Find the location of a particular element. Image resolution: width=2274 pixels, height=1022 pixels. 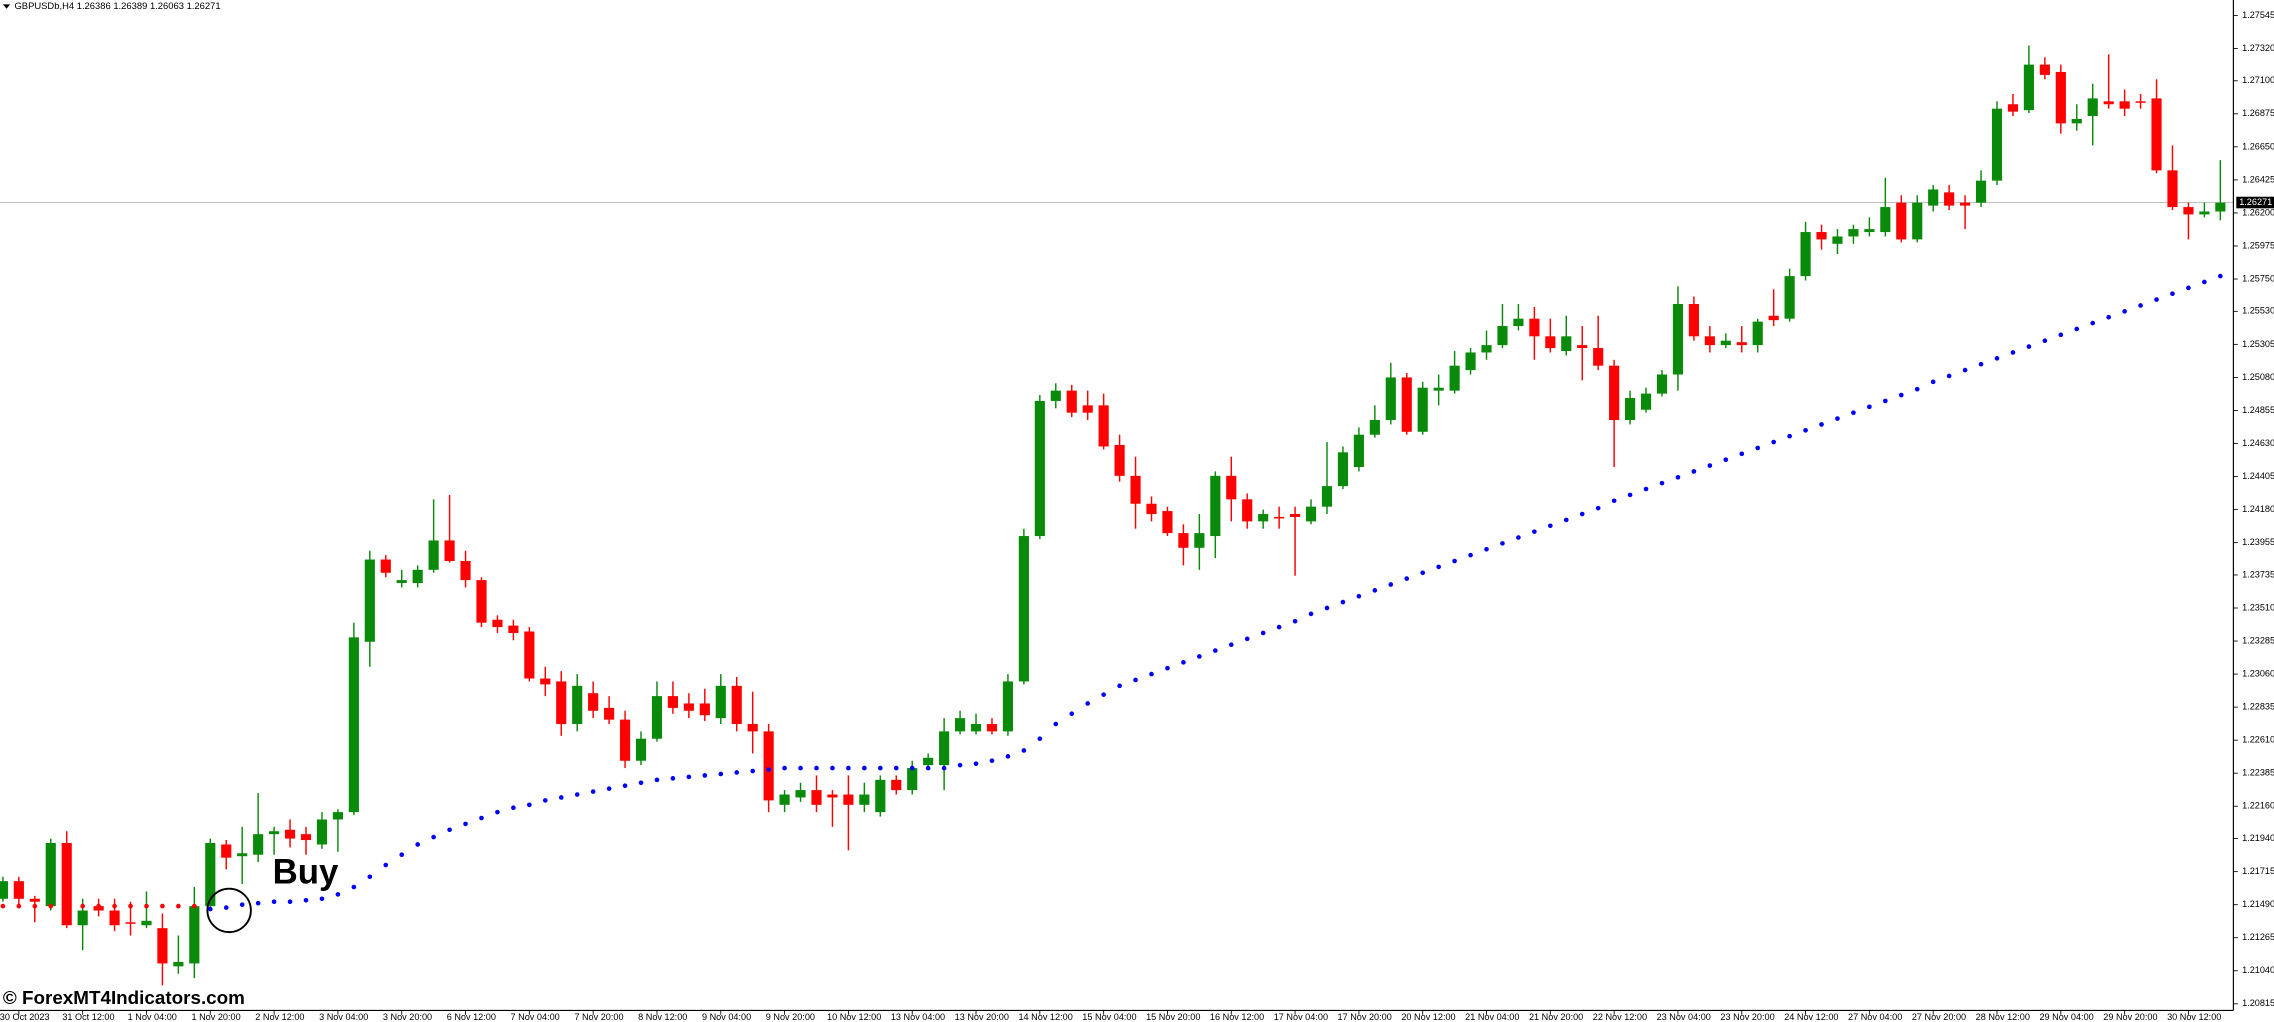

y-tick-label: 1.23510 is located at coordinates (2258, 607).